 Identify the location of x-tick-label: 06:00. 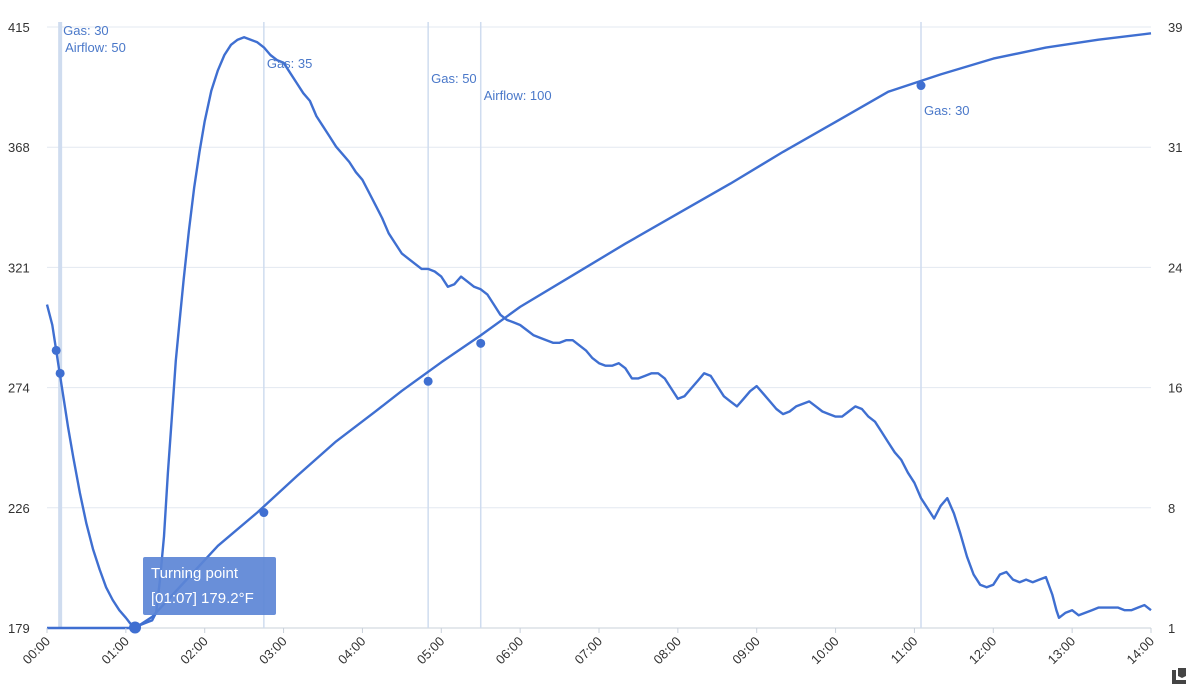
(510, 651).